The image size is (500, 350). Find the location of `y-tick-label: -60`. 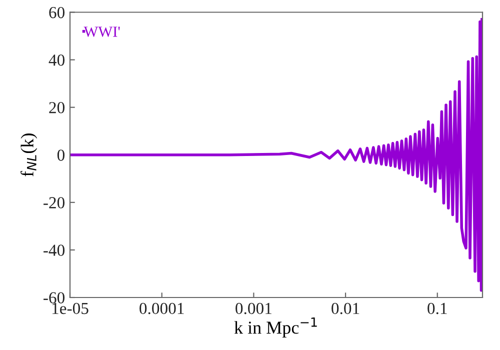

y-tick-label: -60 is located at coordinates (54, 298).